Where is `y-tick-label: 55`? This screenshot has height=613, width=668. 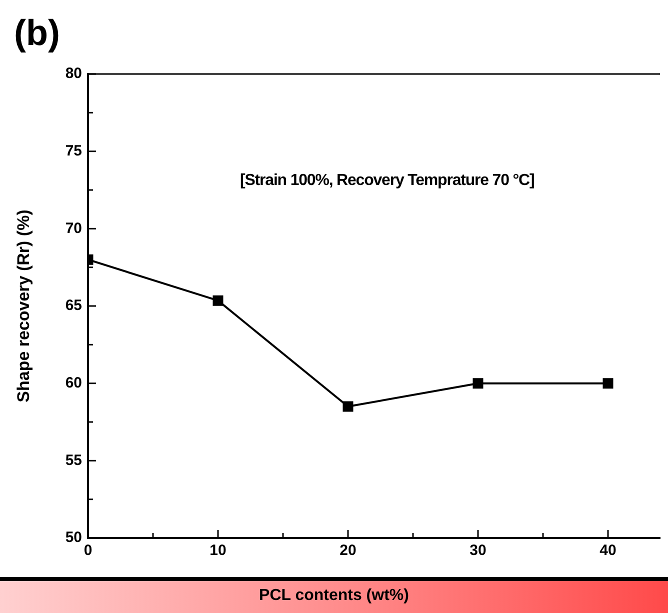 y-tick-label: 55 is located at coordinates (73, 460).